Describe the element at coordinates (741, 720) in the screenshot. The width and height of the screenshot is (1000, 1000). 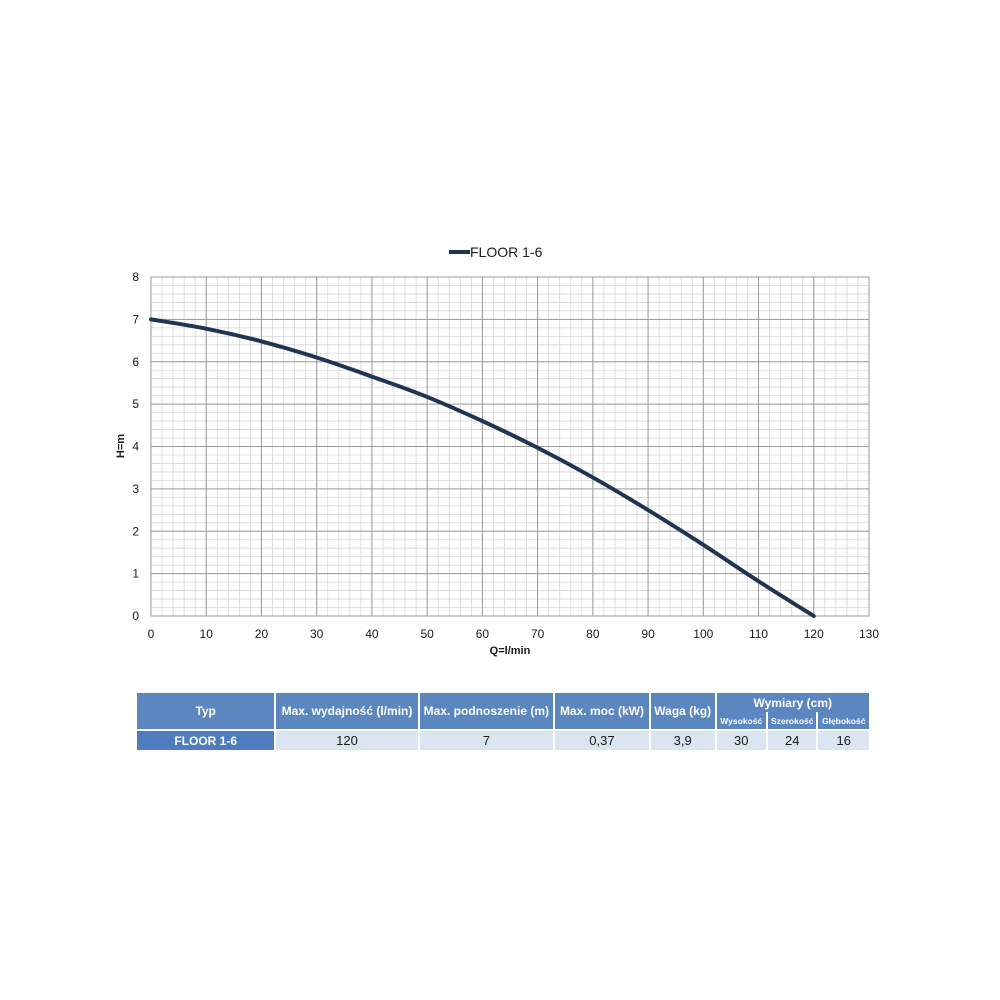
I see `header-height: Wysokość` at that location.